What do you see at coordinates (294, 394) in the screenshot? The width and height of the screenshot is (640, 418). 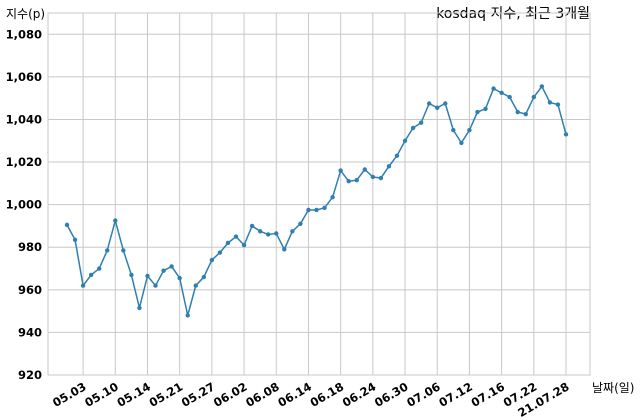 I see `x-tick-label: 06.14` at bounding box center [294, 394].